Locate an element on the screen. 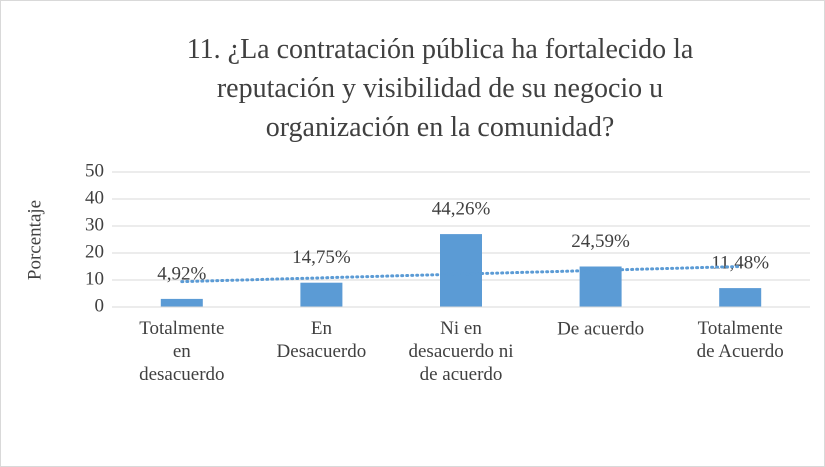 The height and width of the screenshot is (467, 825). y-tick-label: 40 is located at coordinates (94, 197).